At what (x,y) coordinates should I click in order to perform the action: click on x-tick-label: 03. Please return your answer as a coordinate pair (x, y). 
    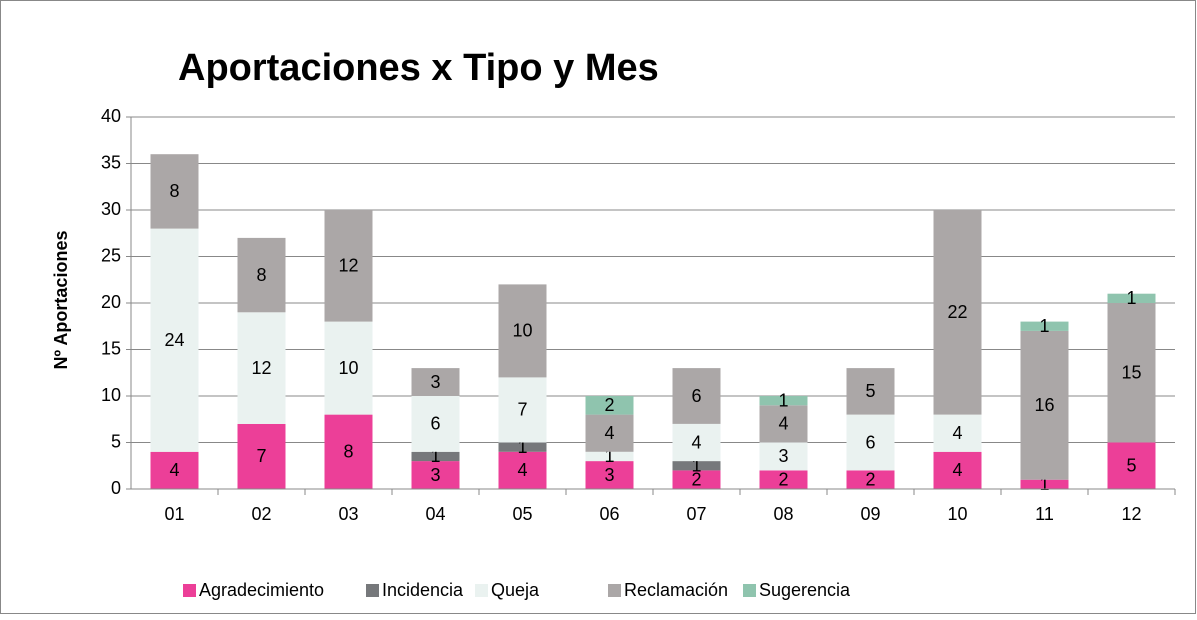
    Looking at the image, I should click on (348, 514).